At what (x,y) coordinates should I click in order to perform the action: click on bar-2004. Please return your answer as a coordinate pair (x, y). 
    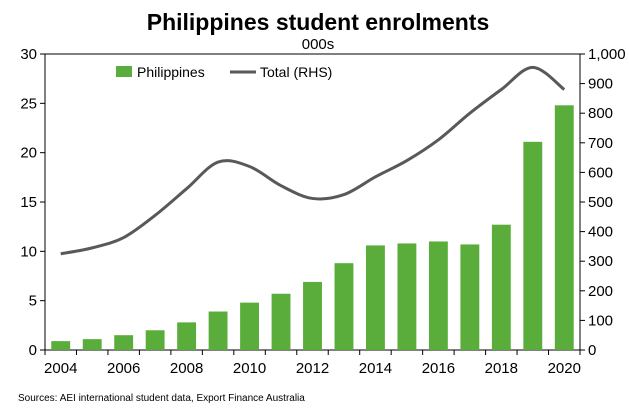
    Looking at the image, I should click on (61, 345).